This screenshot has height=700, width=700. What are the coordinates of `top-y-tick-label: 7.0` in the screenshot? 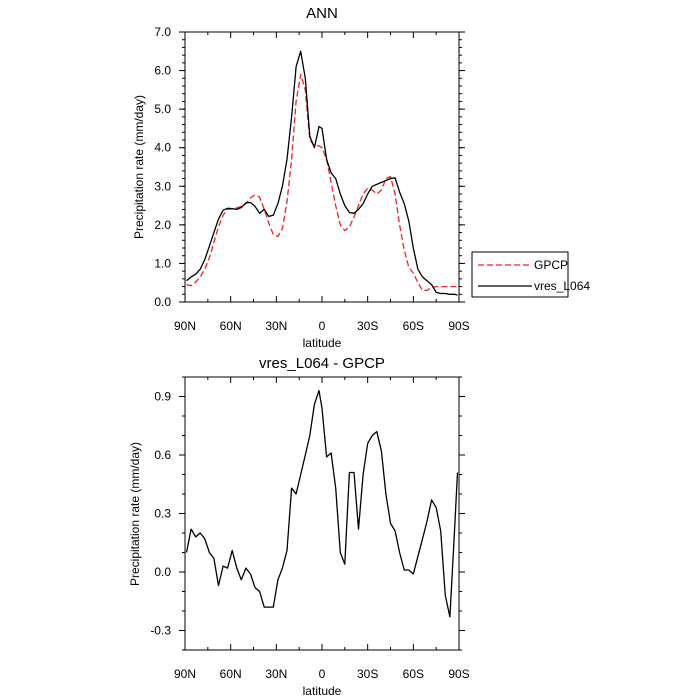 It's located at (162, 32).